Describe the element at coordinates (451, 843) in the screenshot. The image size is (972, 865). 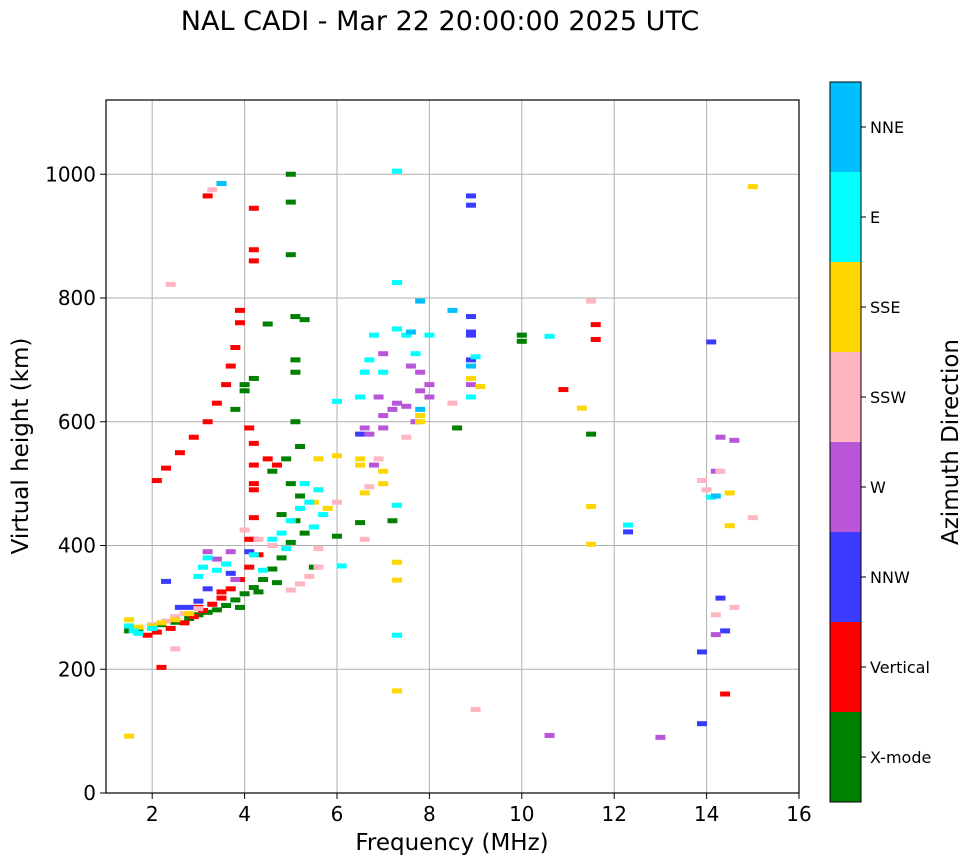
I see `x-axis-label: Frequency (MHz)` at that location.